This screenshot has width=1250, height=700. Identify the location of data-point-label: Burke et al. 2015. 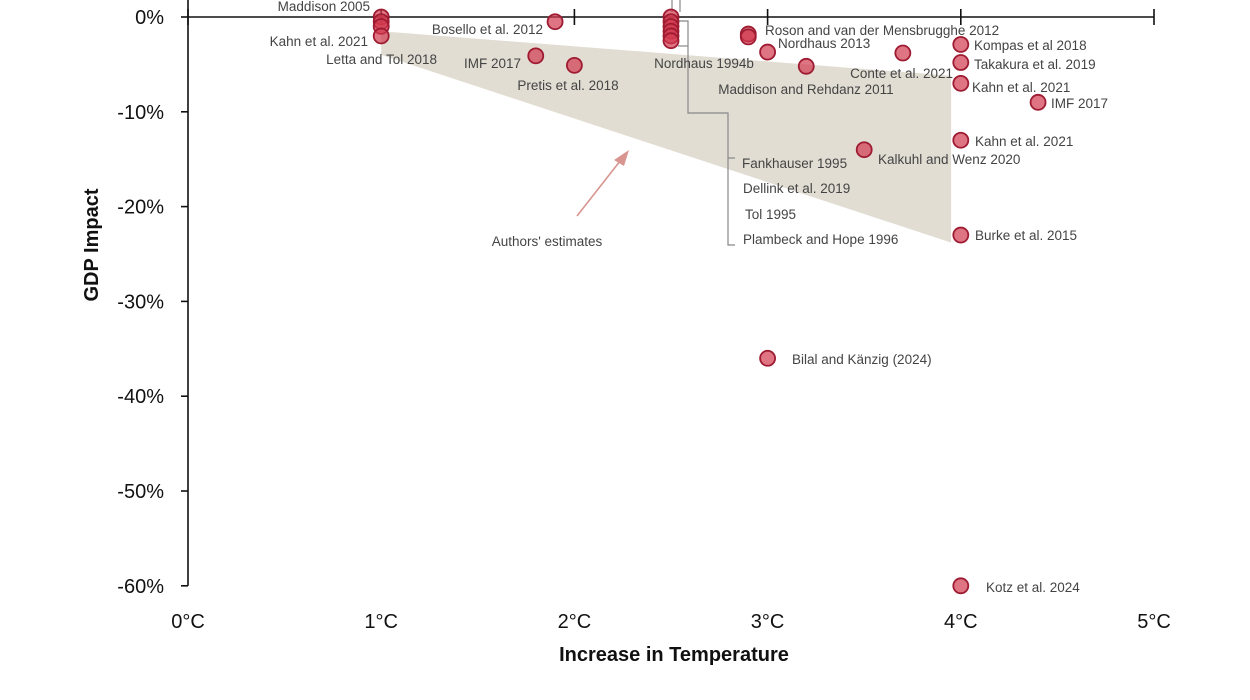
(1026, 235).